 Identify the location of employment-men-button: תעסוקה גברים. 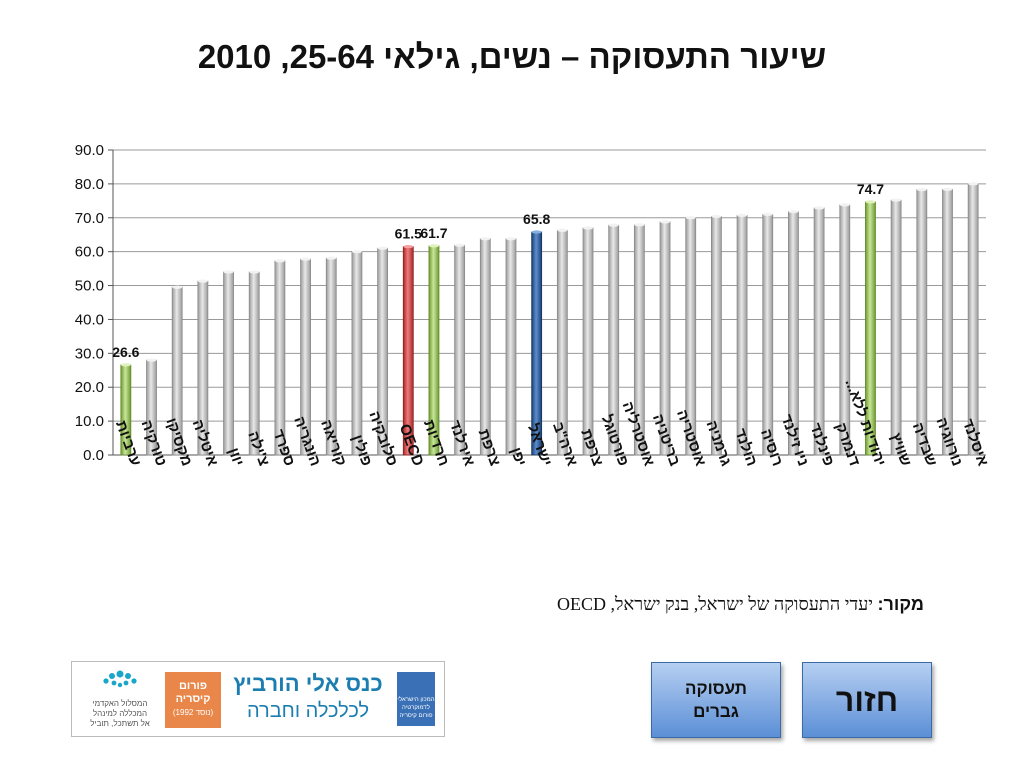
(716, 700).